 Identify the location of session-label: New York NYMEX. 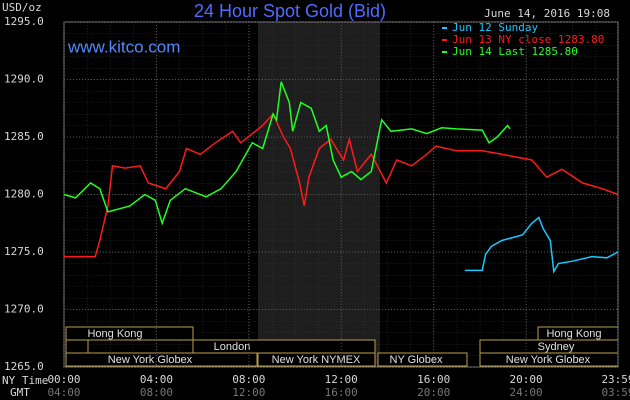
(316, 360).